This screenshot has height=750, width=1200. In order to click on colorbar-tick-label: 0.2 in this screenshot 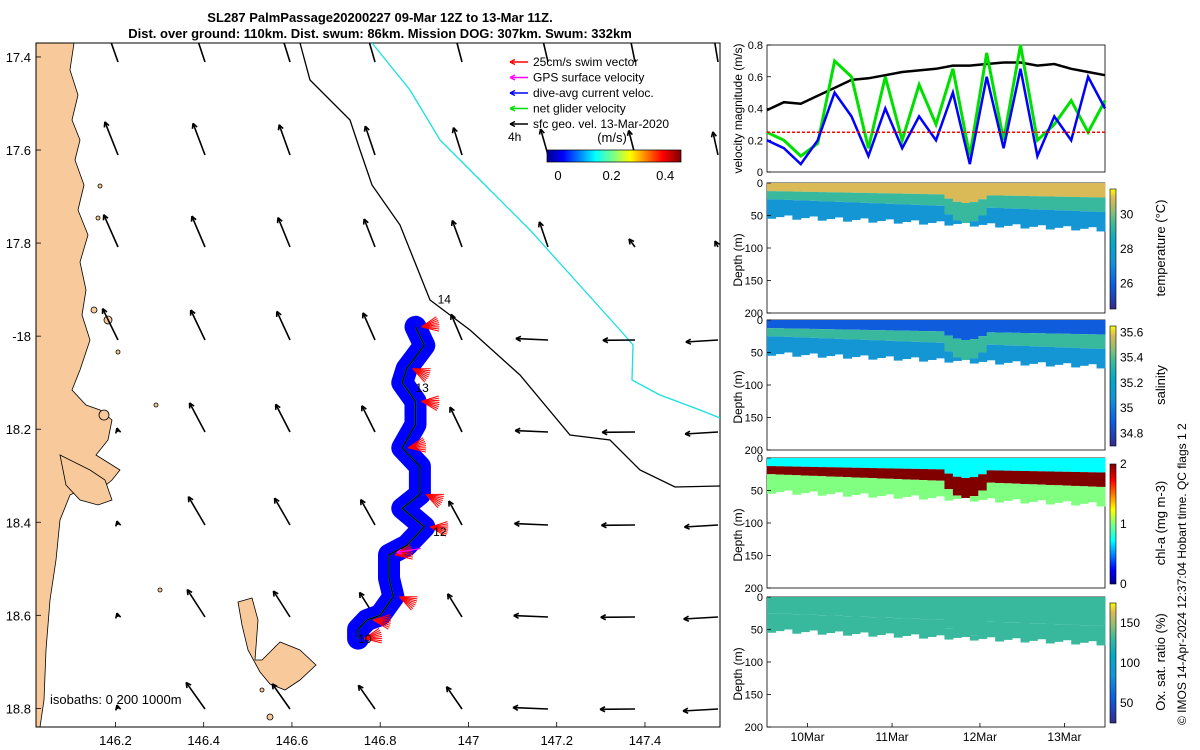, I will do `click(612, 175)`.